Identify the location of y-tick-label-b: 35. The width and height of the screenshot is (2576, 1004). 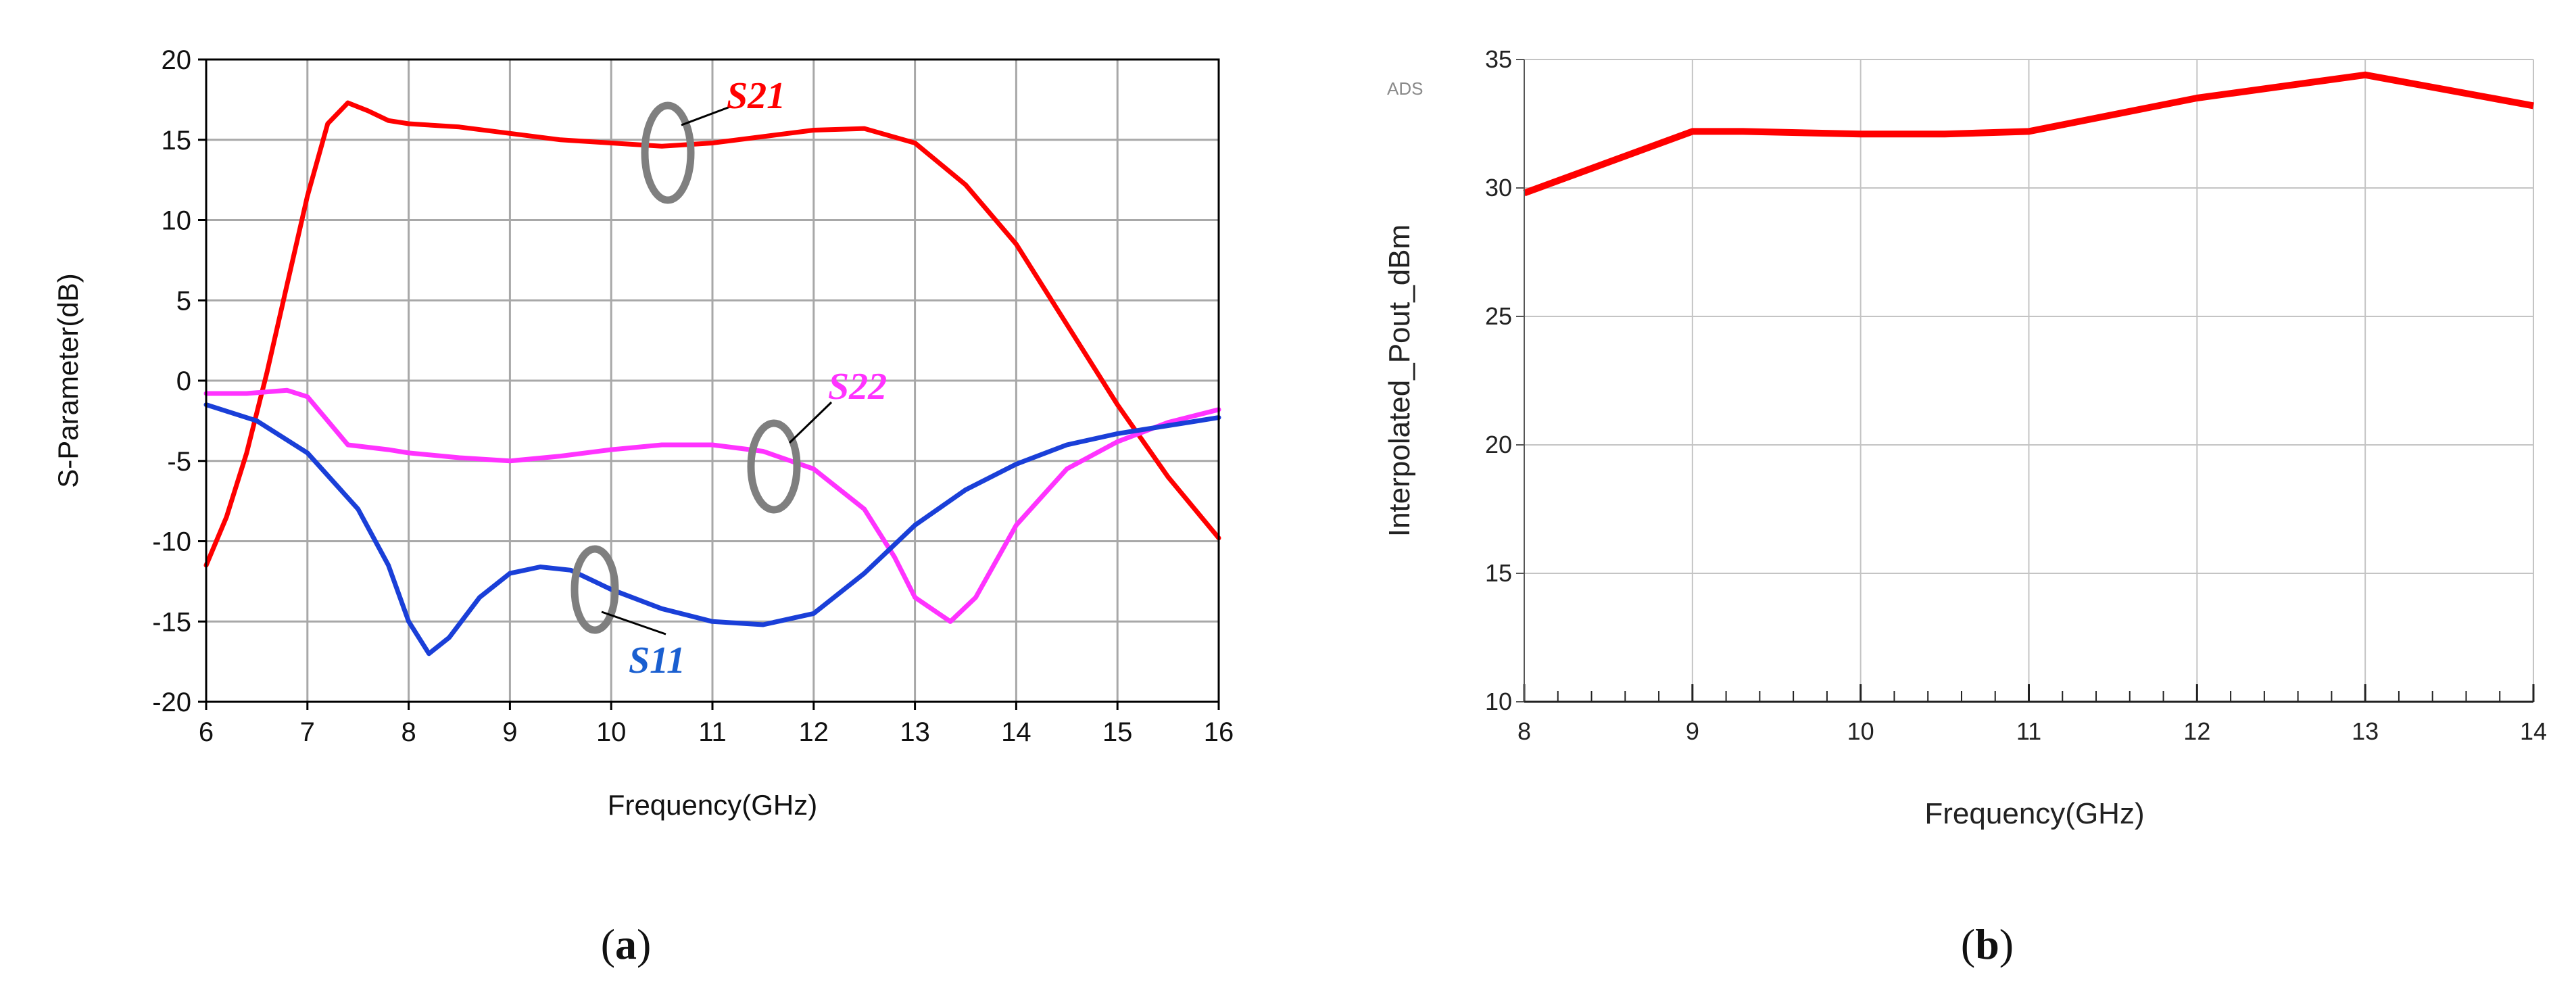
(1498, 59).